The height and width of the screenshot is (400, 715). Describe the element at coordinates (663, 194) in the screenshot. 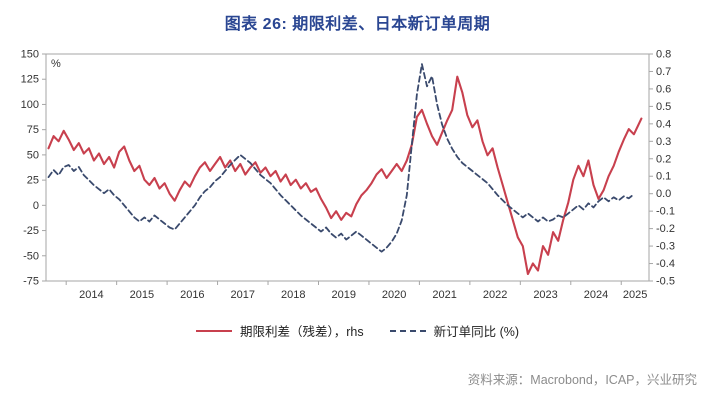

I see `svg-text: 0.0` at that location.